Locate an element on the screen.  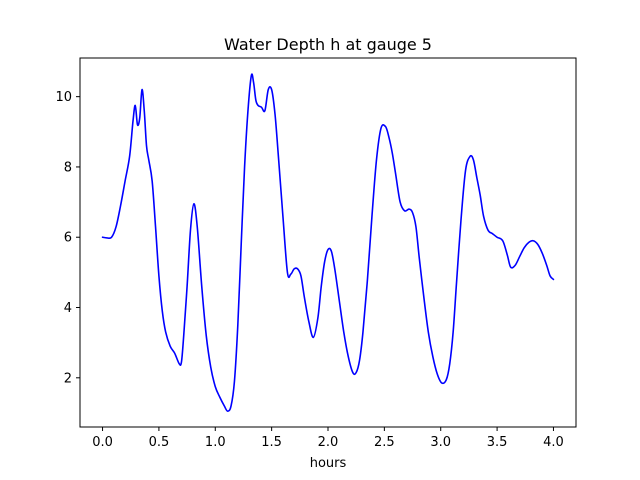
y-tick-label: 10 is located at coordinates (63, 97).